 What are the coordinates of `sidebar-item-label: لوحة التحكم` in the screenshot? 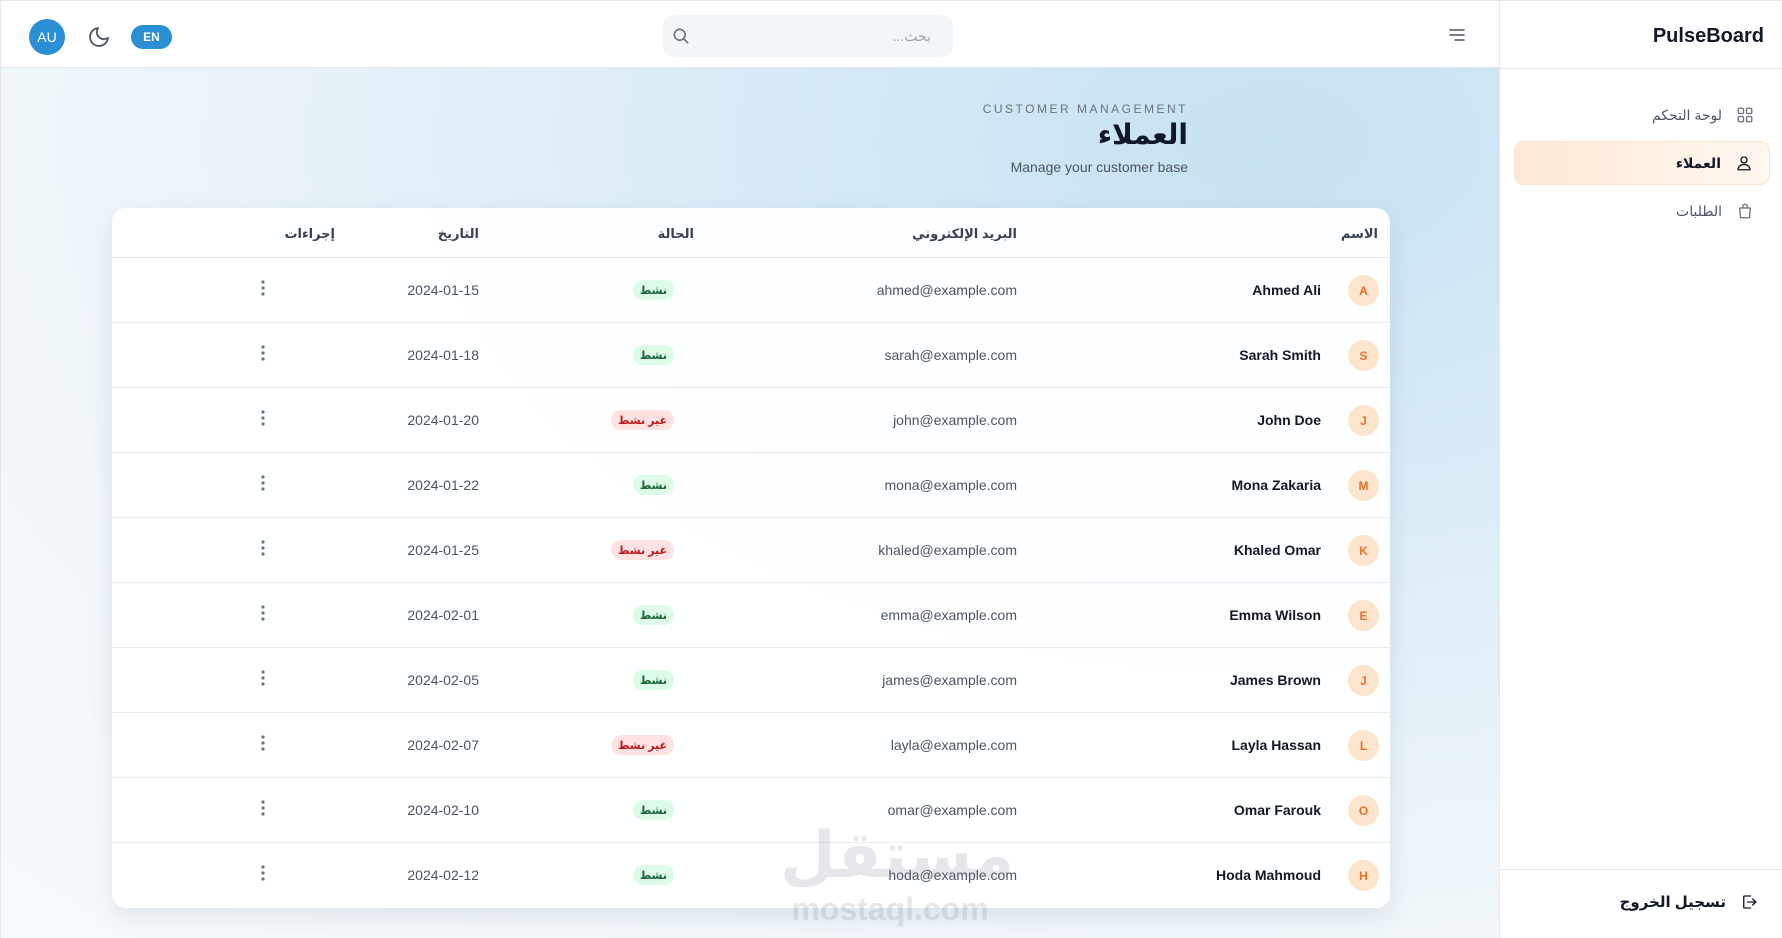 It's located at (1686, 114).